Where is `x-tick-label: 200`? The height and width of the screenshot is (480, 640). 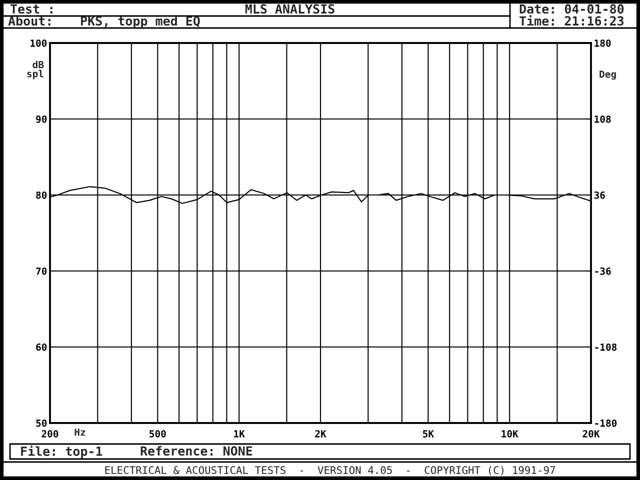 x-tick-label: 200 is located at coordinates (50, 434).